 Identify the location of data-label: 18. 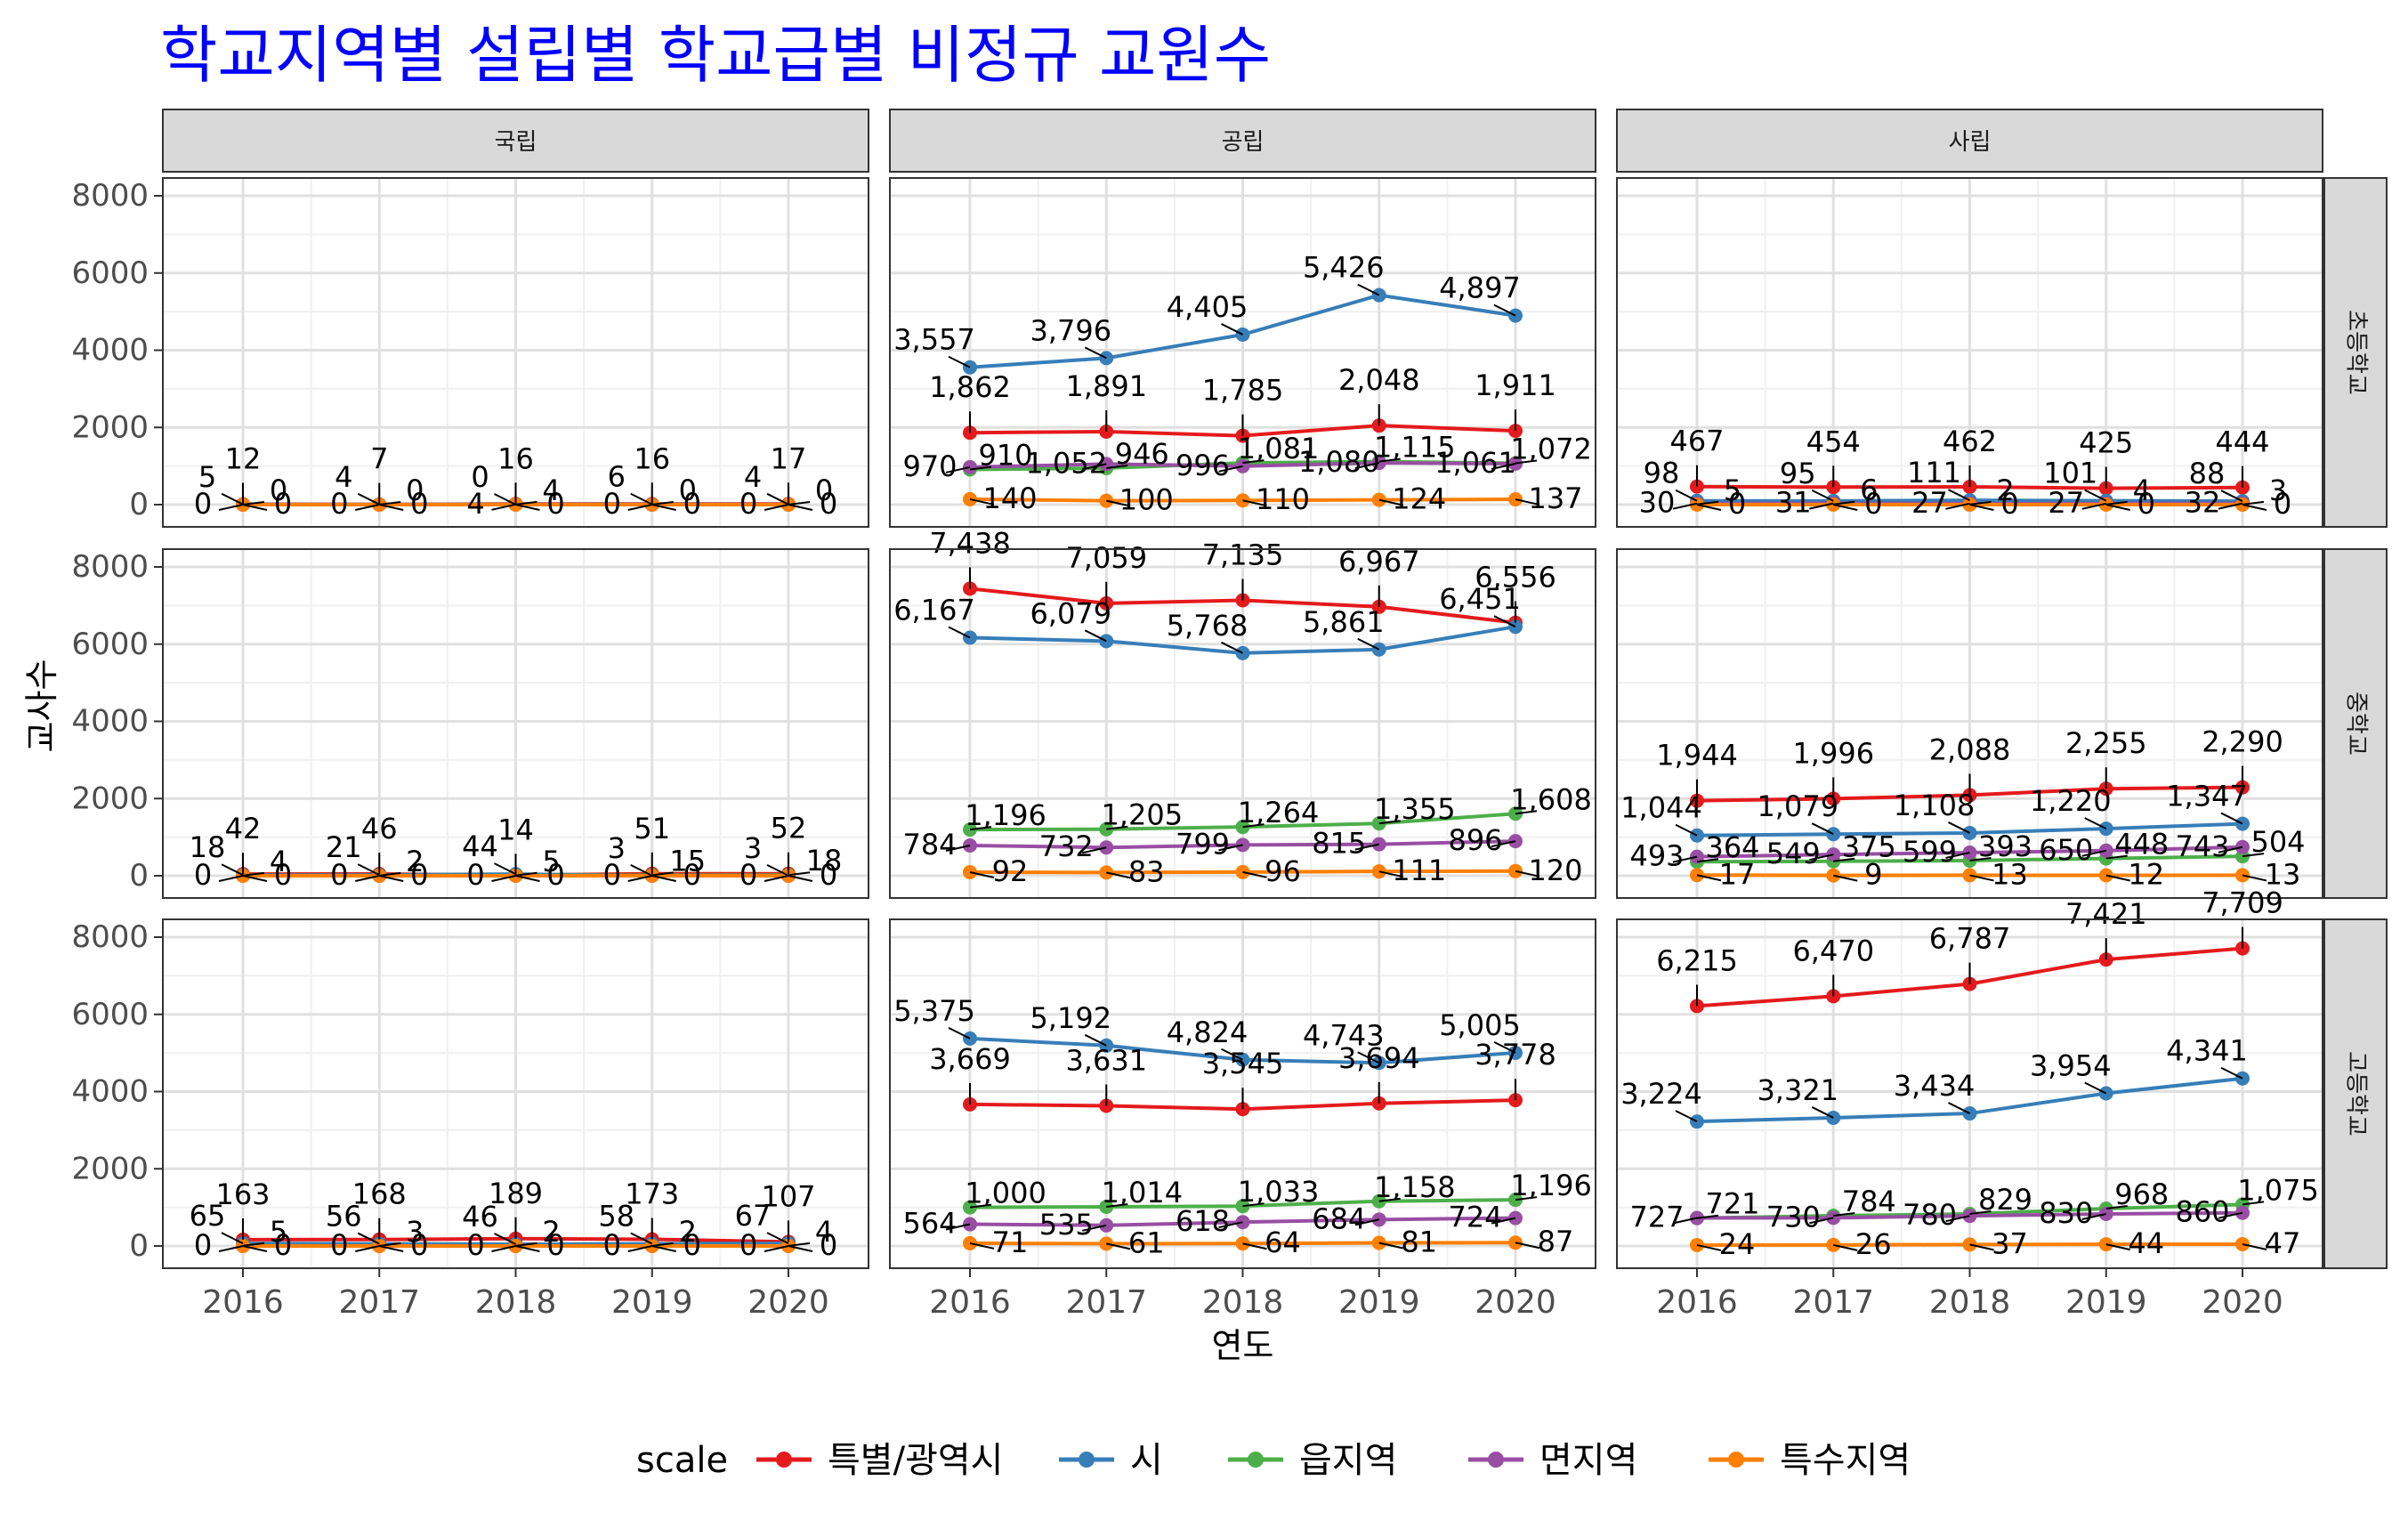
(208, 847).